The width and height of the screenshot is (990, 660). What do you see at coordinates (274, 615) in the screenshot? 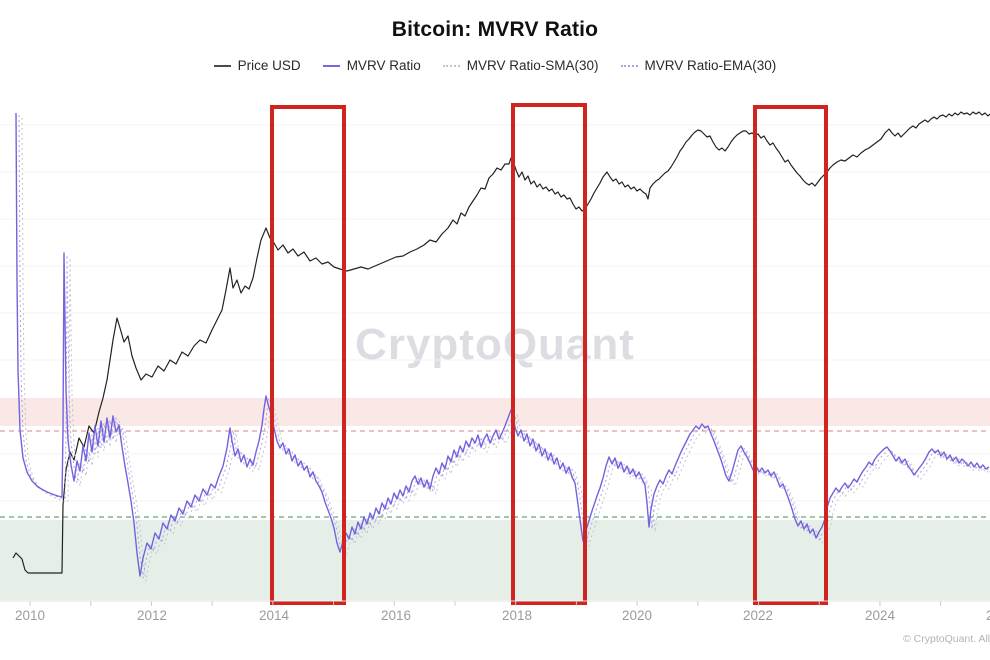
I see `x-axis-label: 2014` at bounding box center [274, 615].